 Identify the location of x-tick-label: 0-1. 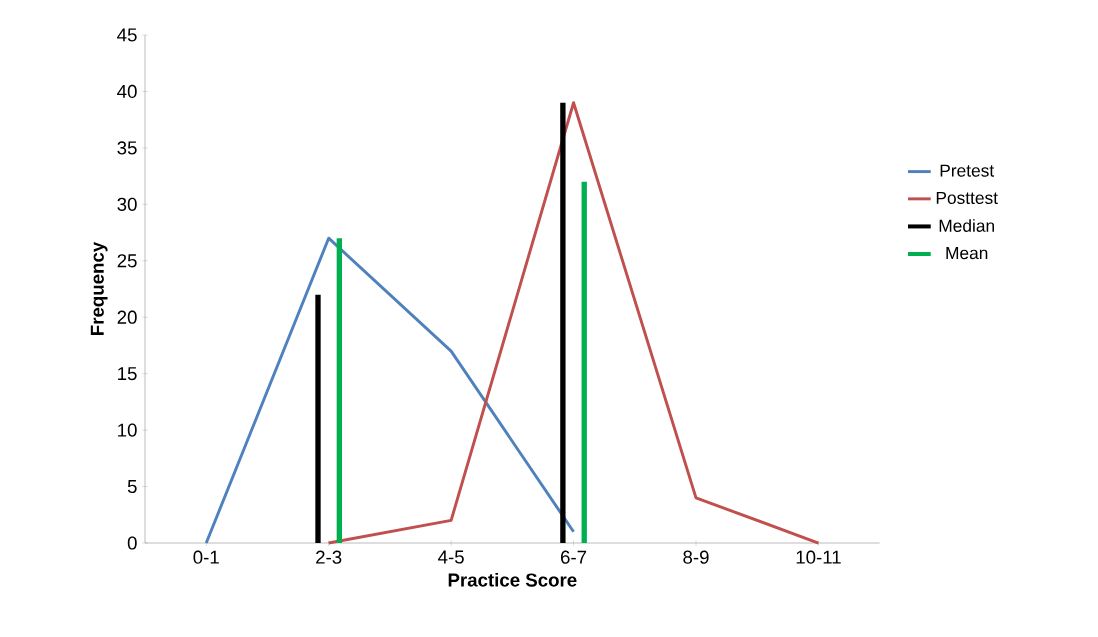
(206, 557).